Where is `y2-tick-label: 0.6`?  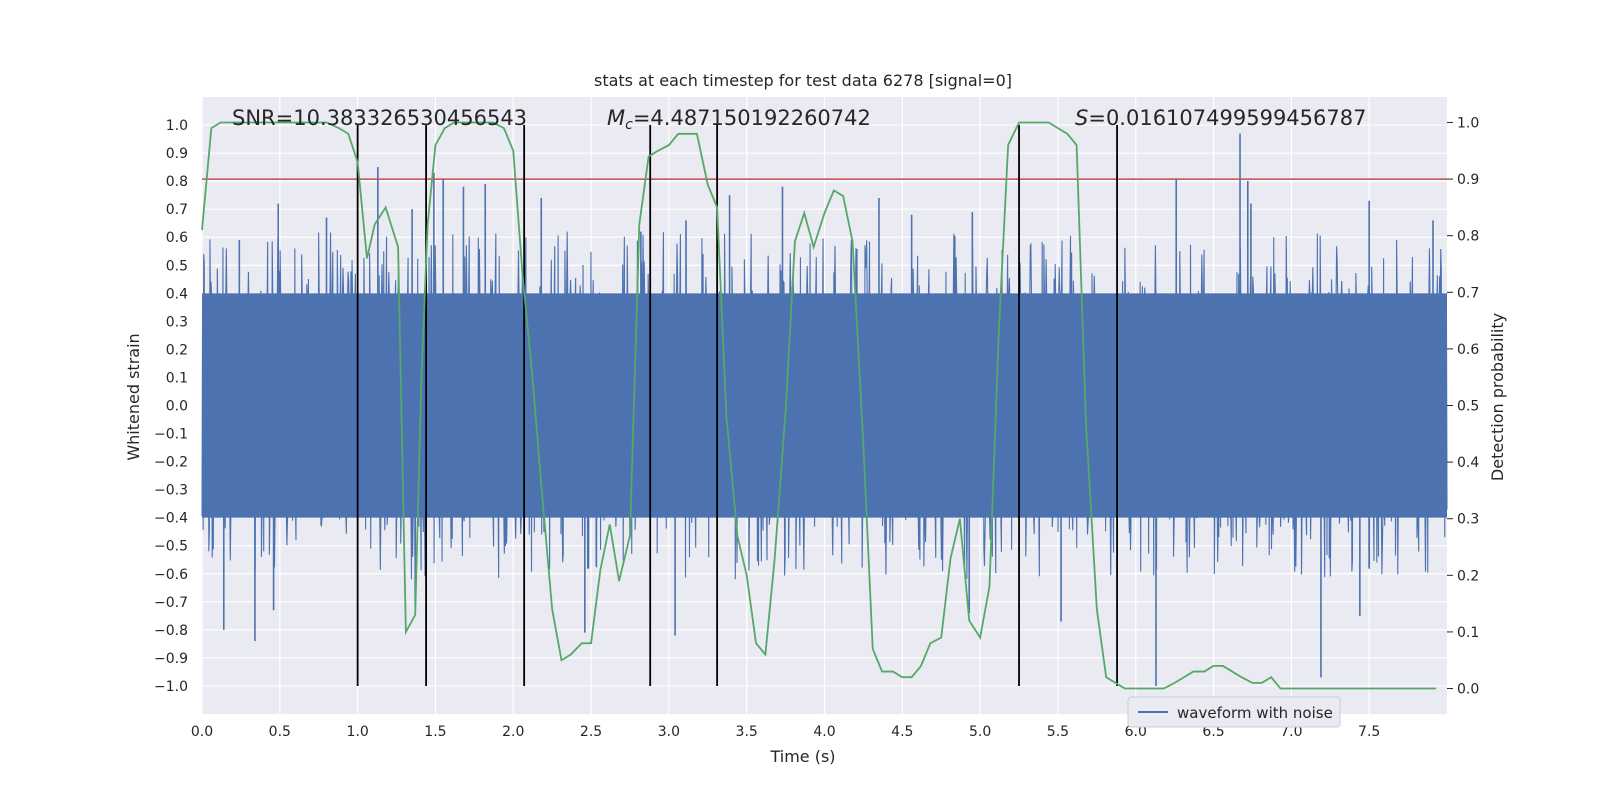
y2-tick-label: 0.6 is located at coordinates (1468, 350).